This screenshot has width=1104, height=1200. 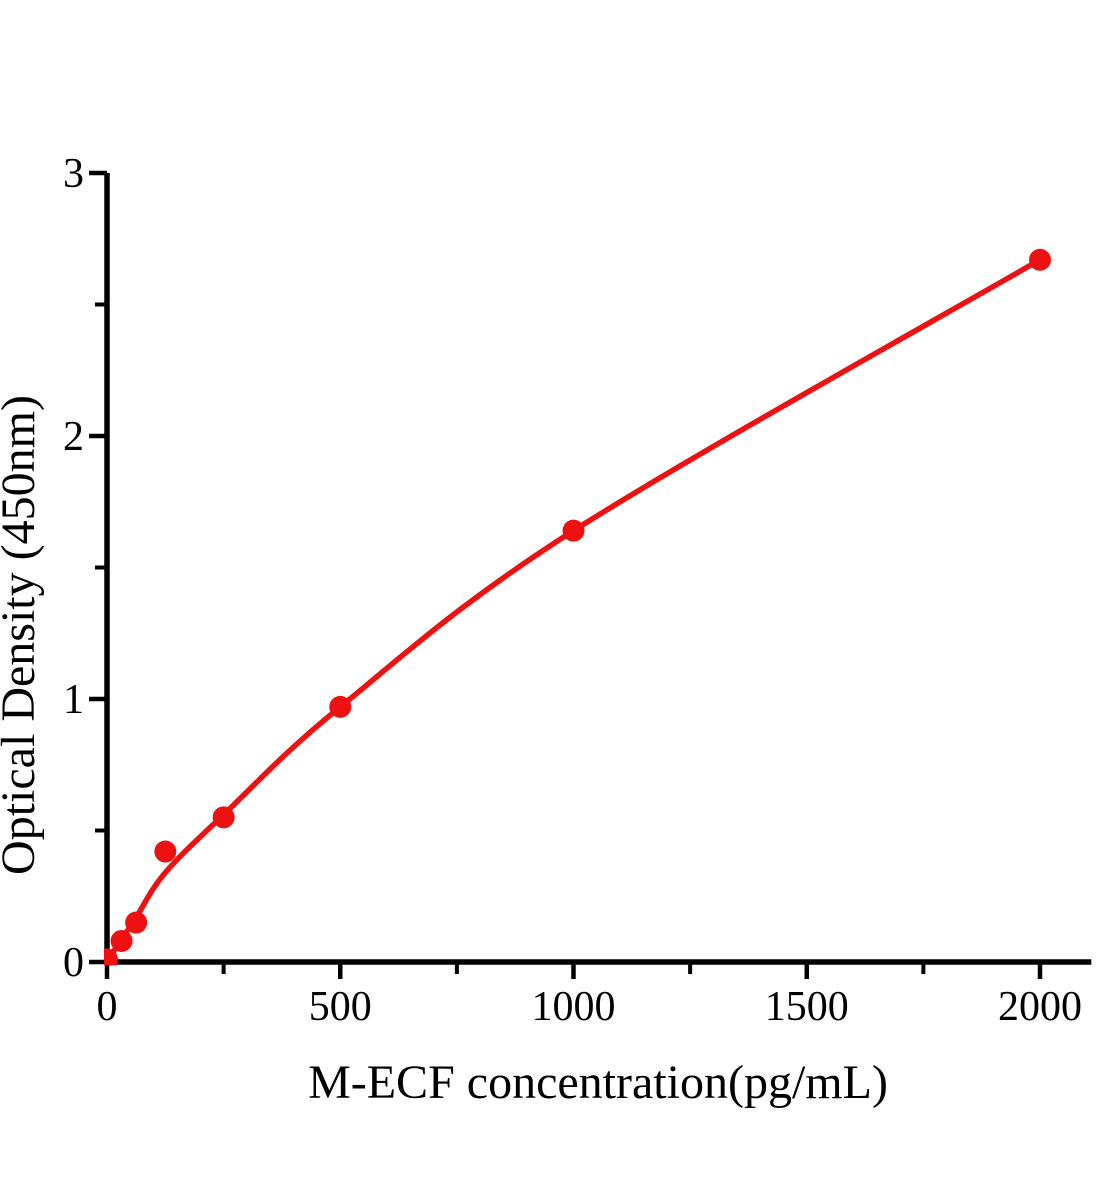 What do you see at coordinates (73, 437) in the screenshot?
I see `y-tick-label: 2` at bounding box center [73, 437].